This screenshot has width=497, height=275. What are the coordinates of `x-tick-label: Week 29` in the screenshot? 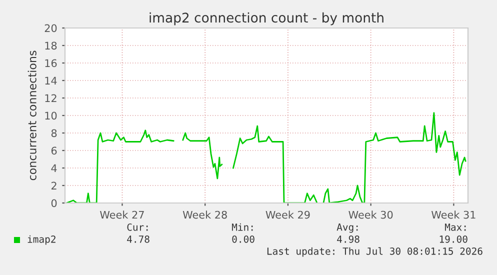 It's located at (288, 214).